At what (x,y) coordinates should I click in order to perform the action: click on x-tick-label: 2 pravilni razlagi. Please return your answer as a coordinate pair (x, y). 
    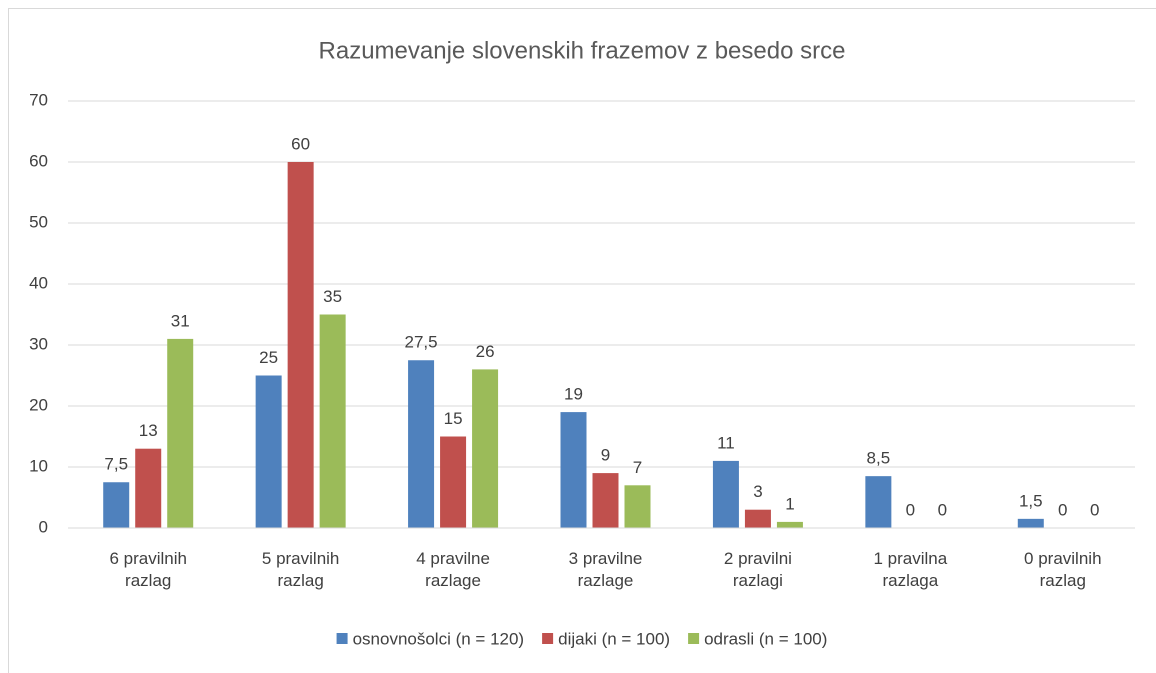
    Looking at the image, I should click on (757, 569).